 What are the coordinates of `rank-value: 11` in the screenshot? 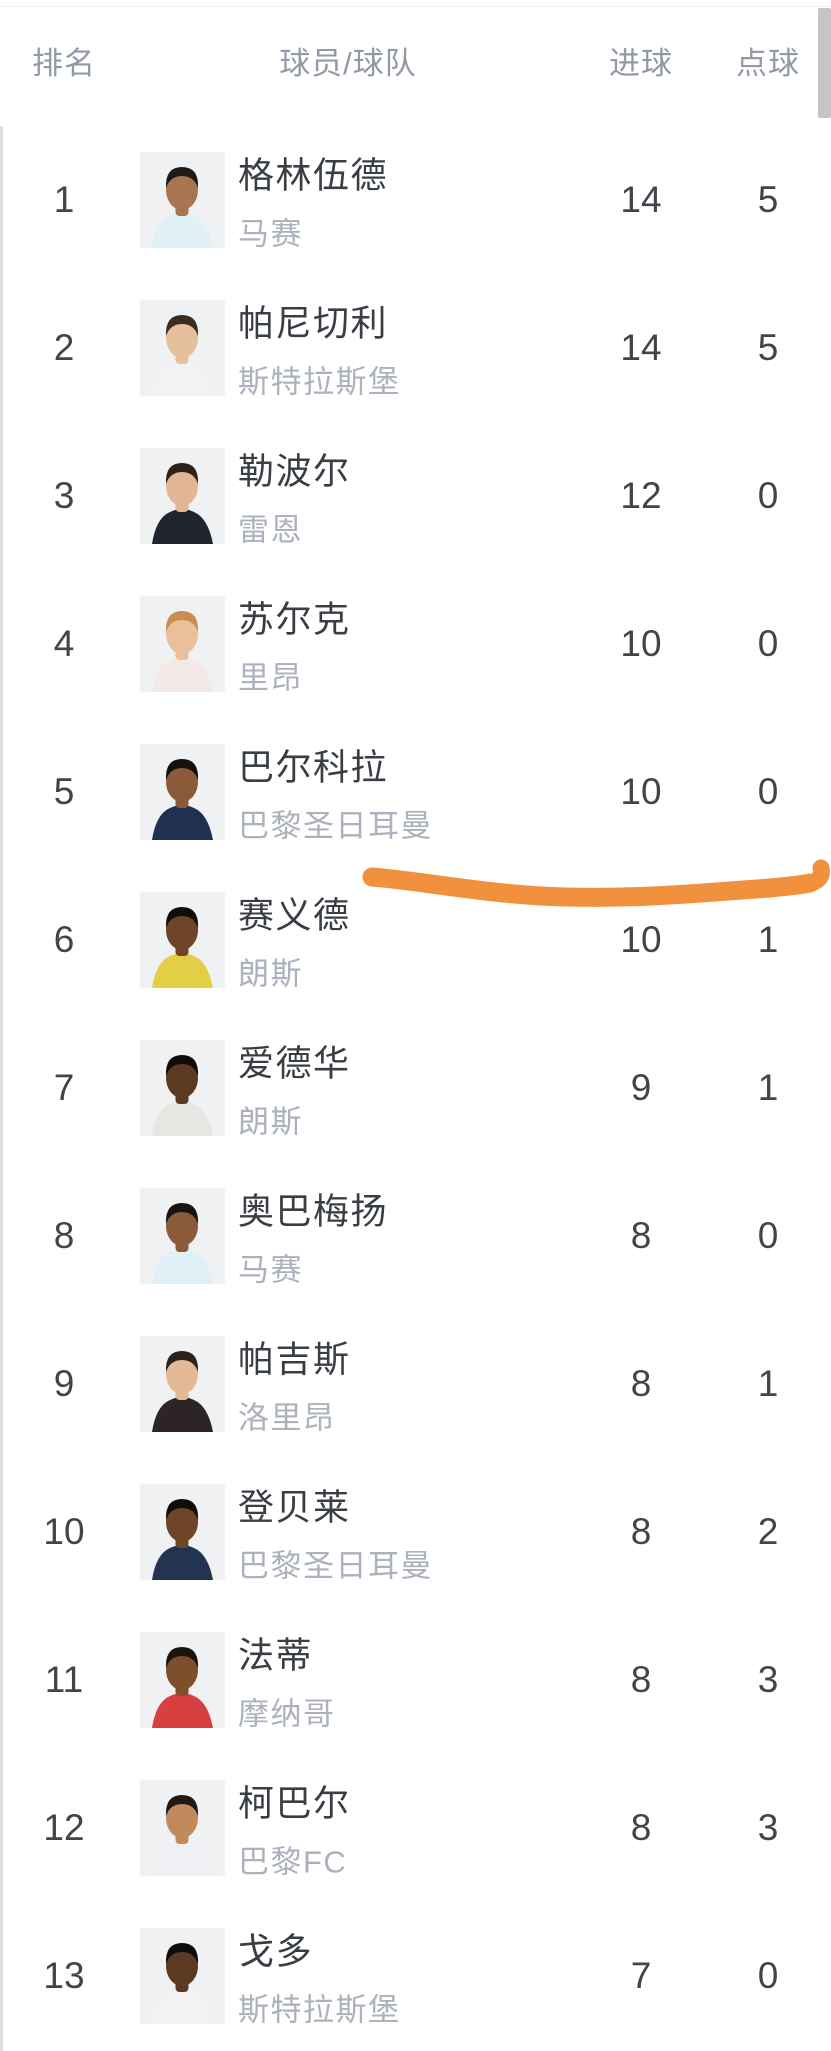 It's located at (64, 1679).